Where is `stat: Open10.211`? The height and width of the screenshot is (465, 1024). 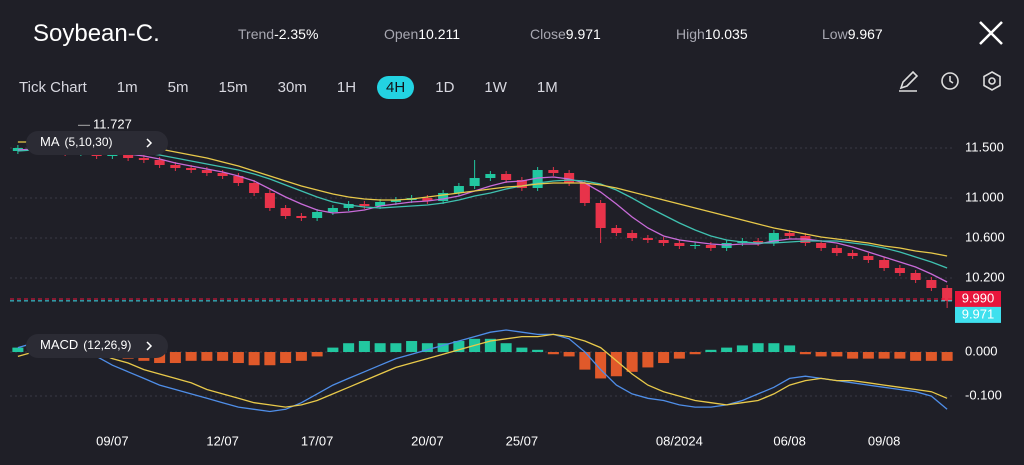 stat: Open10.211 is located at coordinates (457, 34).